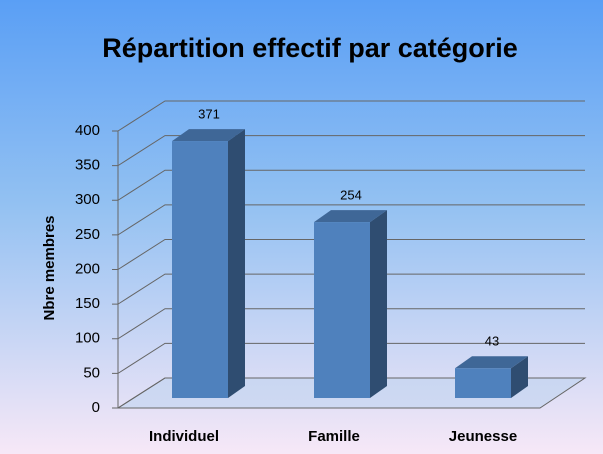 Image resolution: width=603 pixels, height=454 pixels. I want to click on y-tick-label: 0, so click(96, 407).